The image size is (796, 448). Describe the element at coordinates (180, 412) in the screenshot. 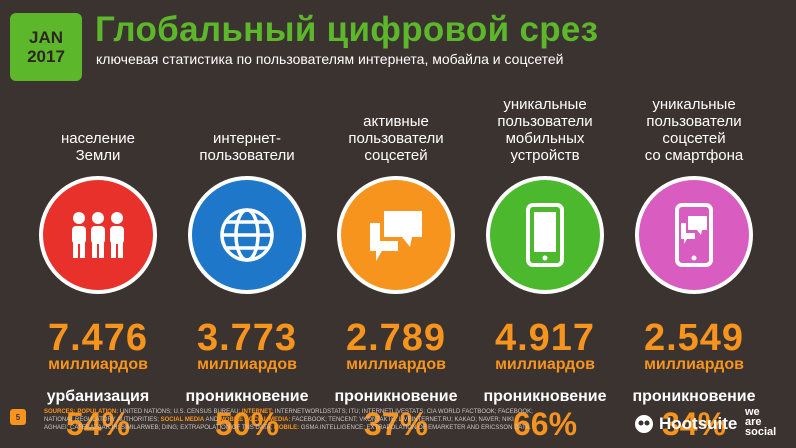

I see `sources-list: UNITED NATIONS; U.S. CENSUS BUREAU;` at that location.